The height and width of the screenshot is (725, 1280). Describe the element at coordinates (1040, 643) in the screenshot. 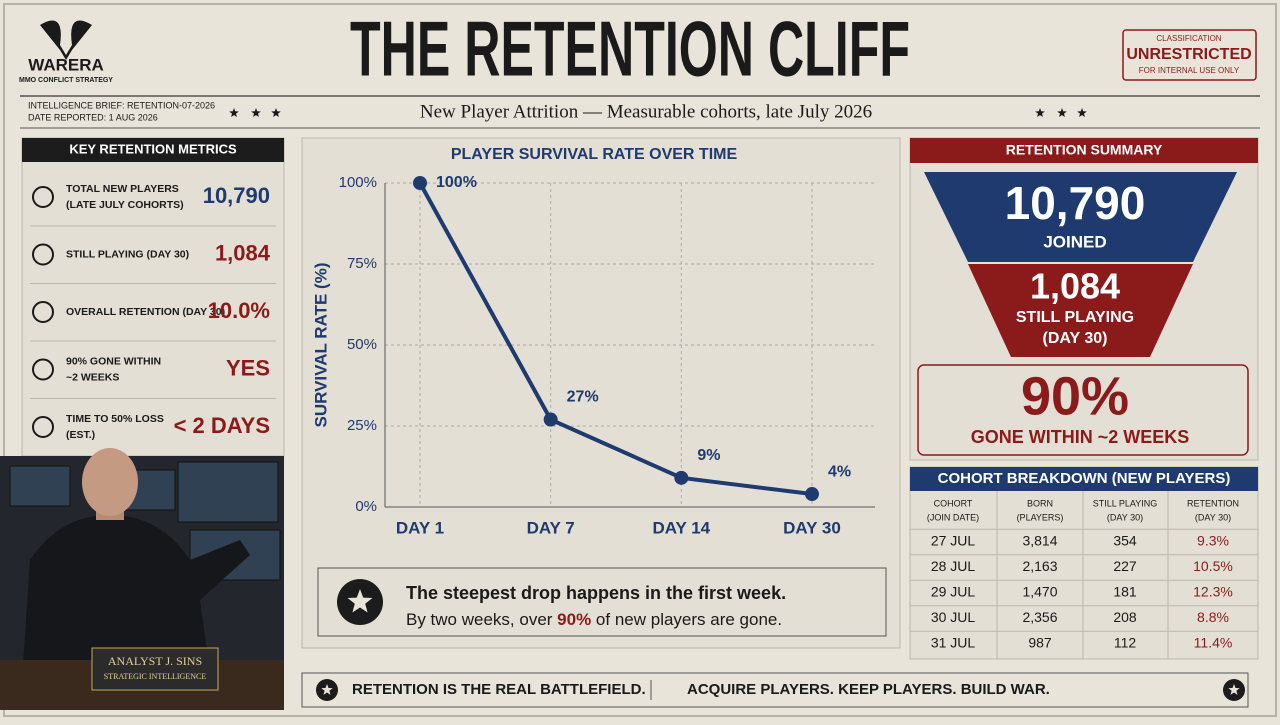

I see `table-cell: 987` at that location.